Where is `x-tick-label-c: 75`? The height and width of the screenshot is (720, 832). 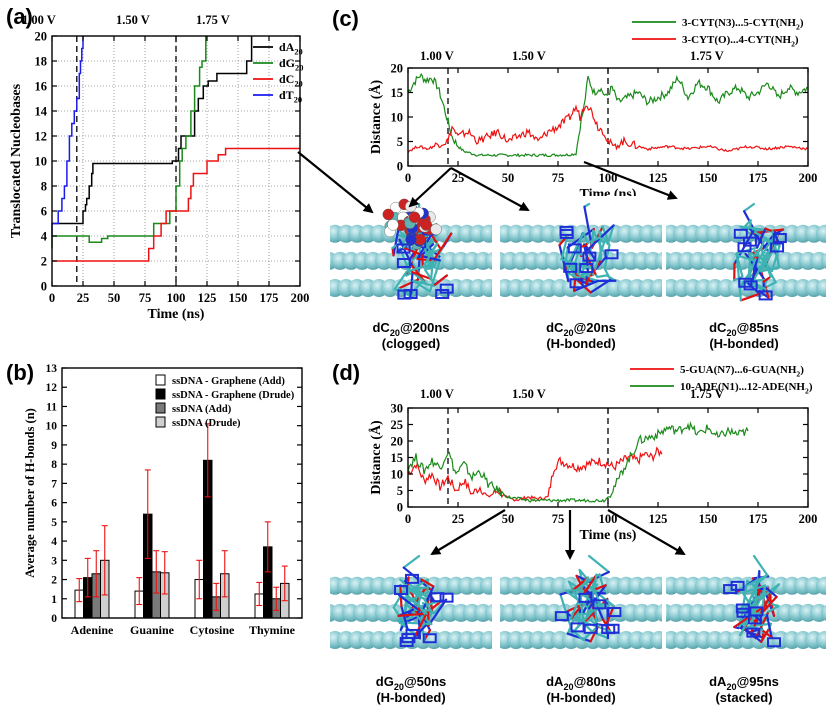
x-tick-label-c: 75 is located at coordinates (558, 178).